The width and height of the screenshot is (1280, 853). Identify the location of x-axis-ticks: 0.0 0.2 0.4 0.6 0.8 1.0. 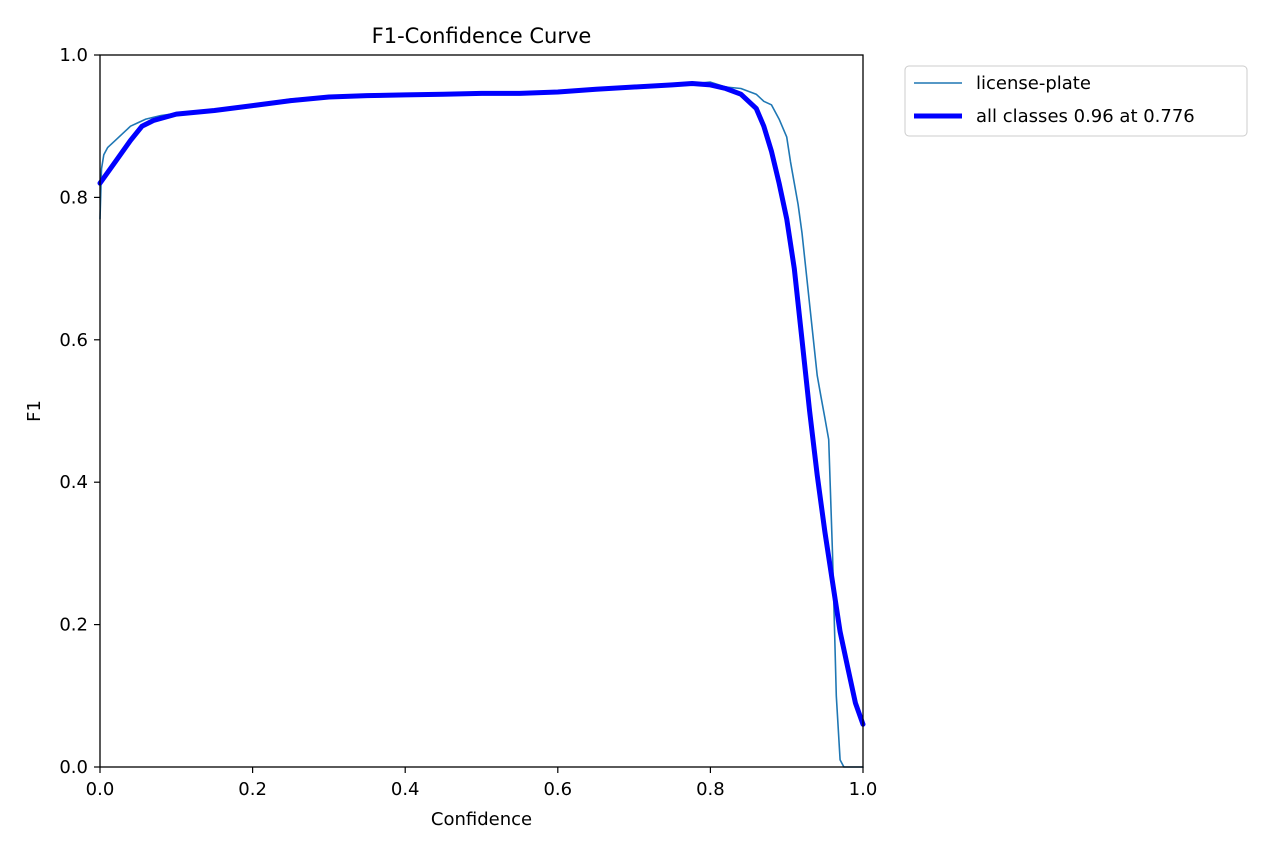
(482, 783).